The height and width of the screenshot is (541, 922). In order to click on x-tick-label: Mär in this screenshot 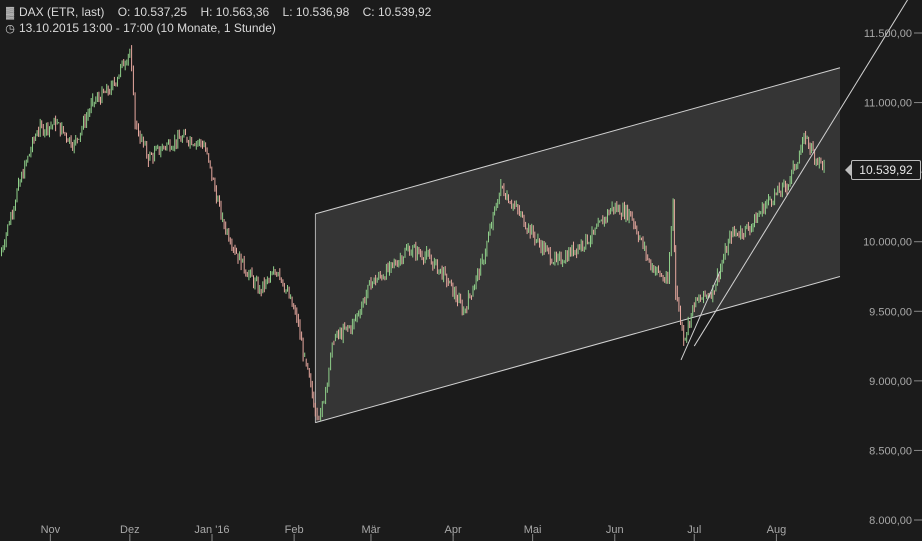, I will do `click(371, 530)`.